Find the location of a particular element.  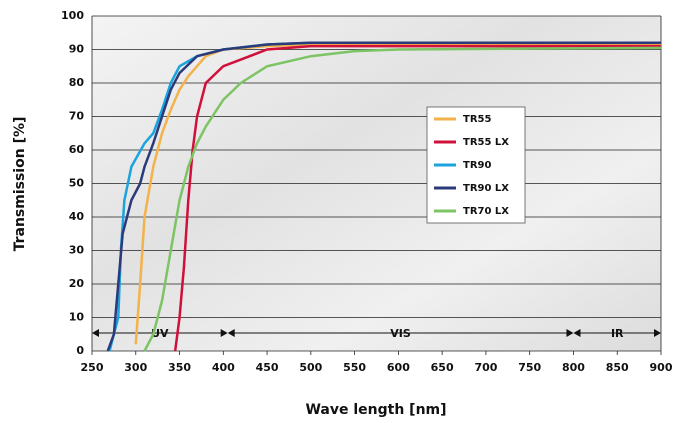

y-tick-label: 0 is located at coordinates (80, 350).